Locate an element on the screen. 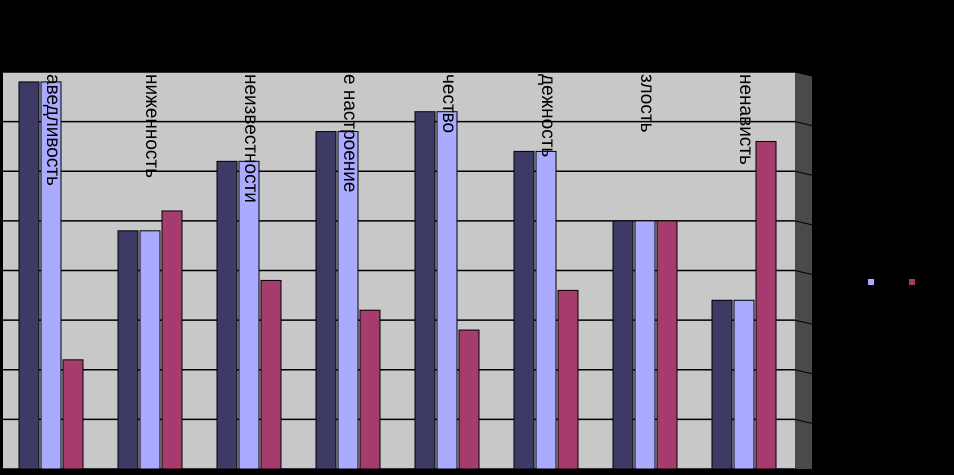 The image size is (954, 475). plot-side-wall is located at coordinates (803, 270).